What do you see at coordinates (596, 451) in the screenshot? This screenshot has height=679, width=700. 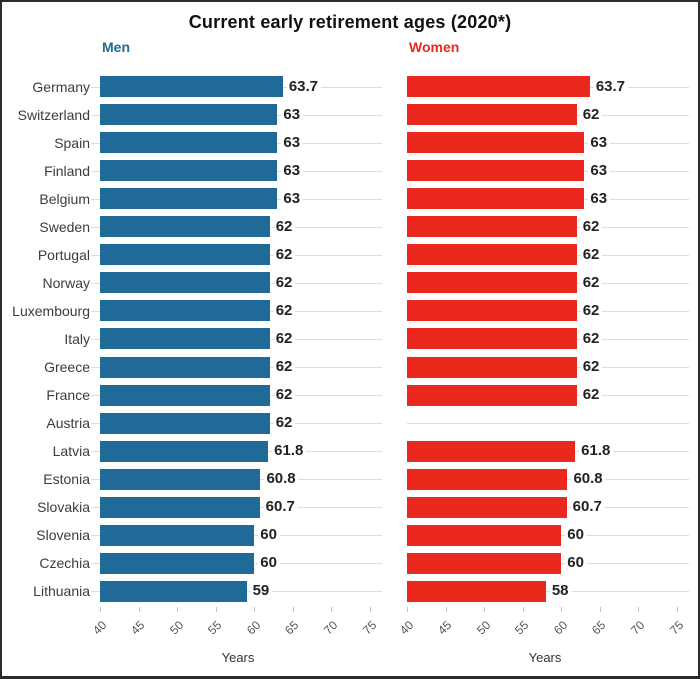 I see `value-label: 61.8` at bounding box center [596, 451].